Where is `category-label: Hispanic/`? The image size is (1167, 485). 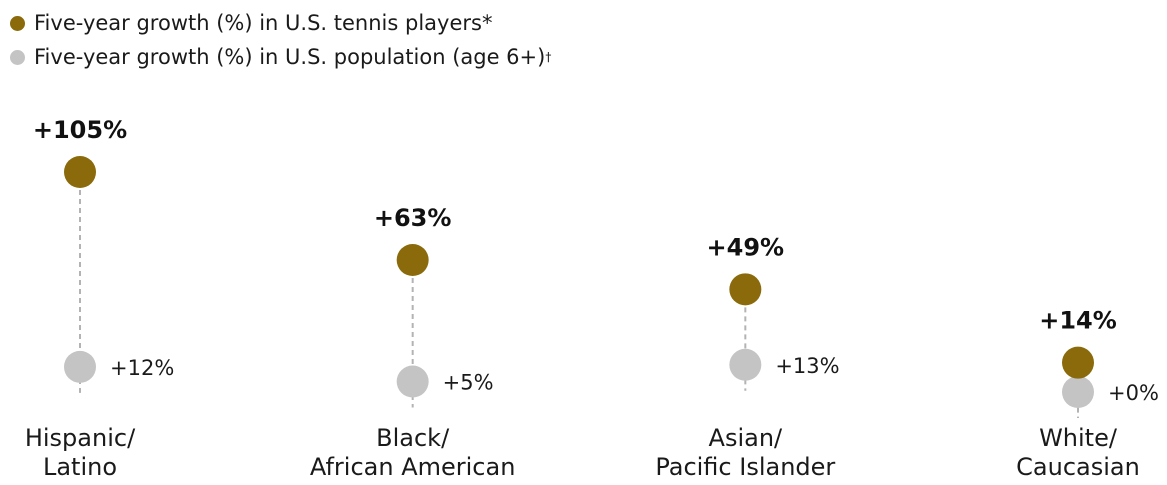 category-label: Hispanic/ is located at coordinates (80, 438).